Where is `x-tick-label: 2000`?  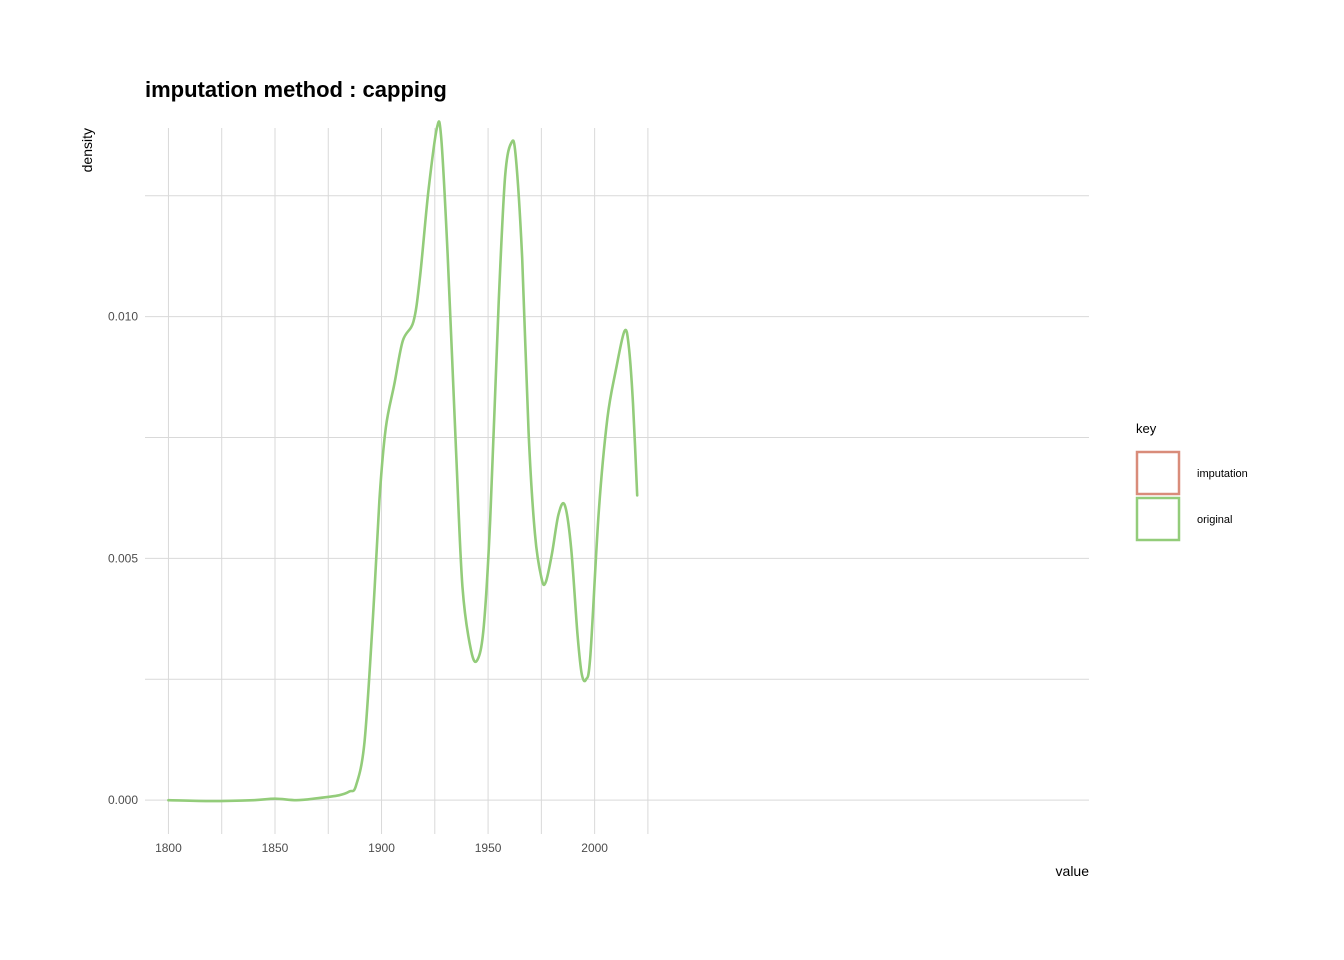
x-tick-label: 2000 is located at coordinates (594, 848).